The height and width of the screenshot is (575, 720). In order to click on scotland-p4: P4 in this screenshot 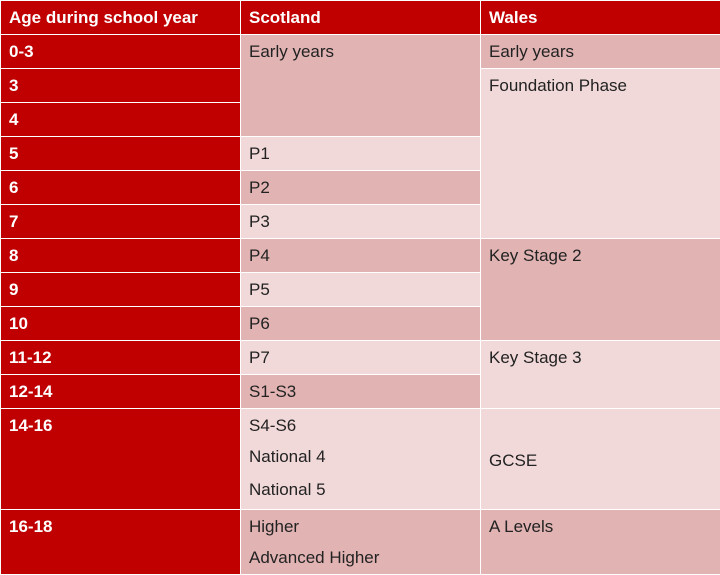, I will do `click(361, 256)`.